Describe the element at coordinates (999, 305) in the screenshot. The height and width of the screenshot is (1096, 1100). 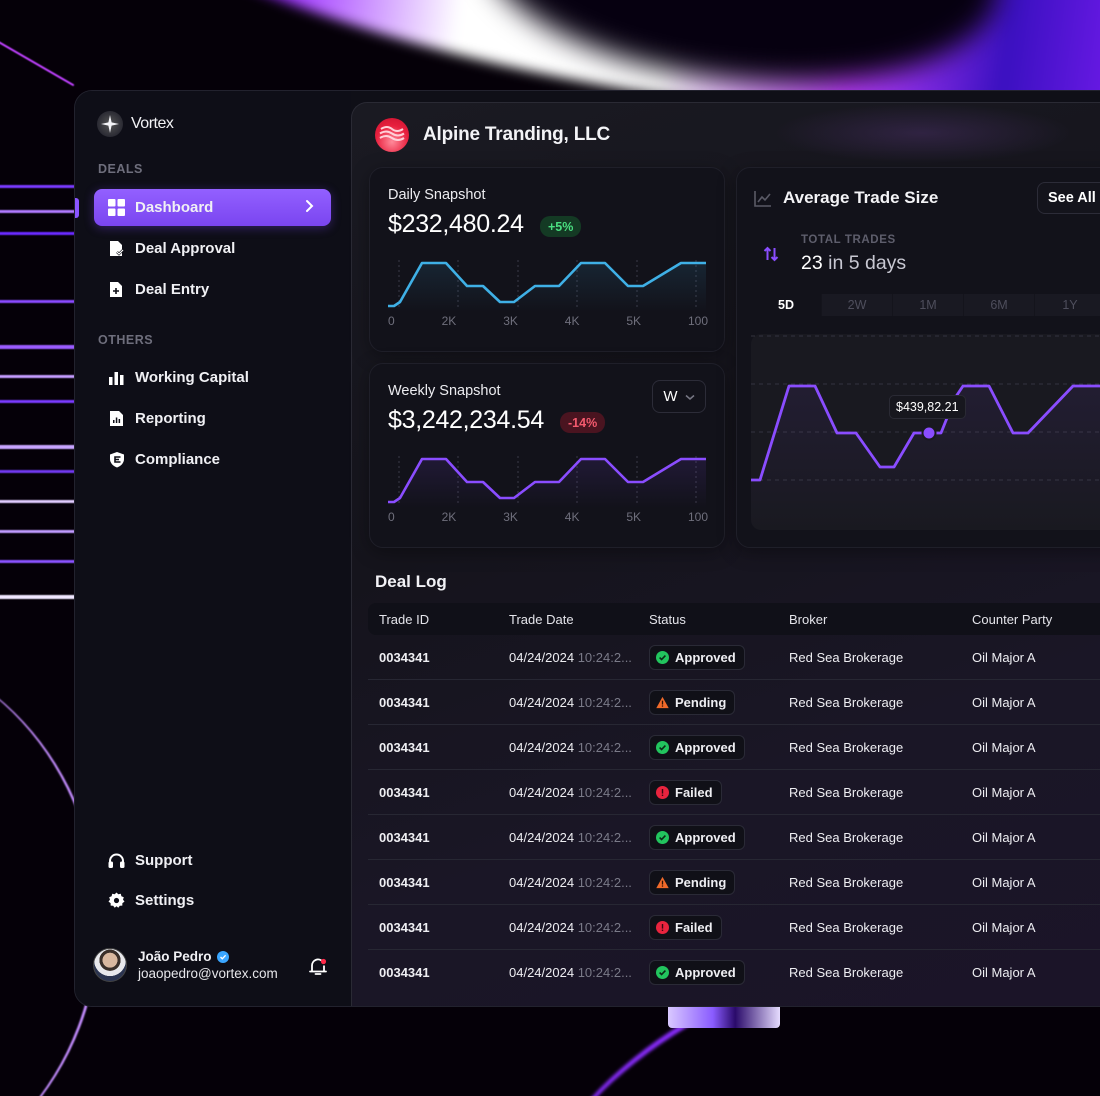
I see `tab-6m: 6M` at that location.